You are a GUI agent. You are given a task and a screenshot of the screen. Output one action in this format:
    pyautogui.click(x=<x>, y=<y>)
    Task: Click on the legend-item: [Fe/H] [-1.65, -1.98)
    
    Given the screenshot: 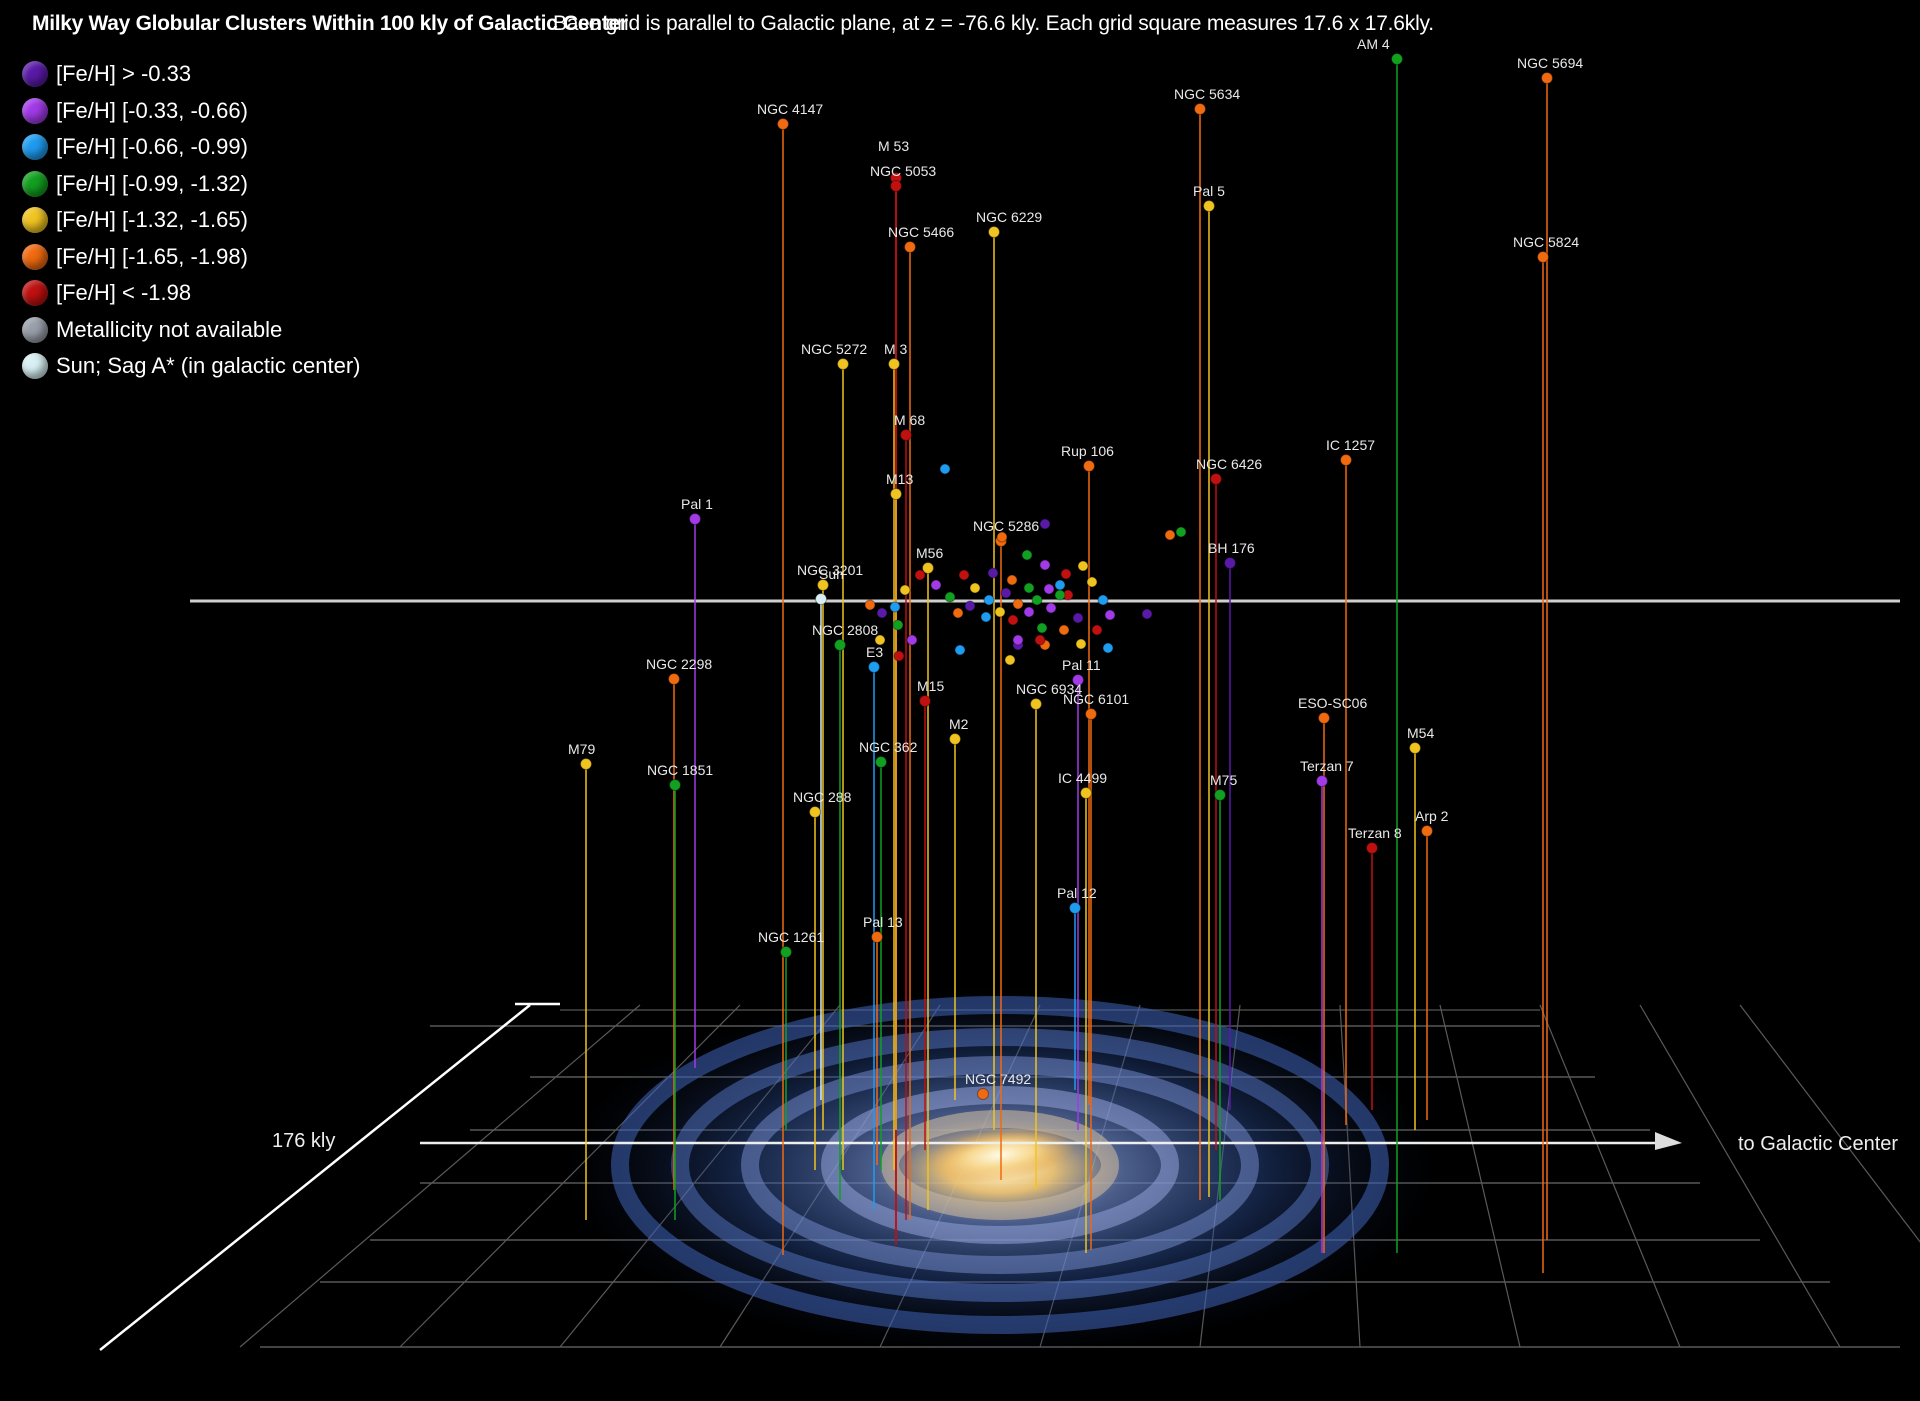 What is the action you would take?
    pyautogui.click(x=191, y=257)
    